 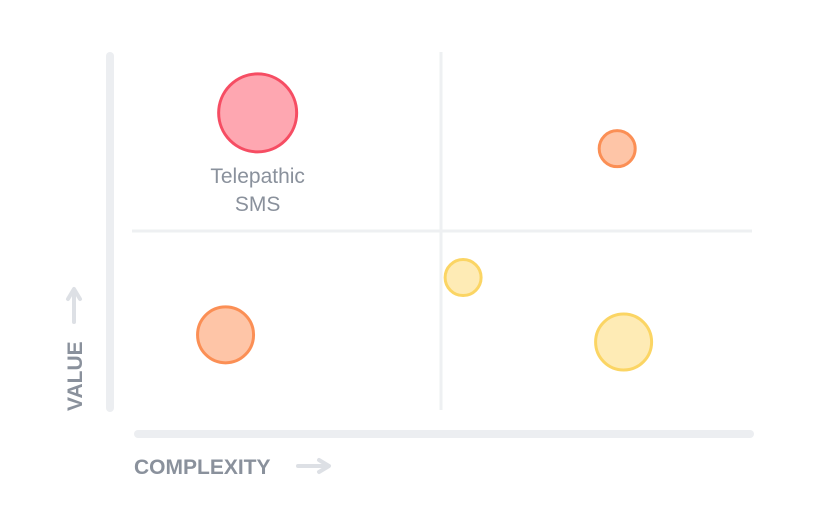 I want to click on y-arrow-icon, so click(x=74, y=305).